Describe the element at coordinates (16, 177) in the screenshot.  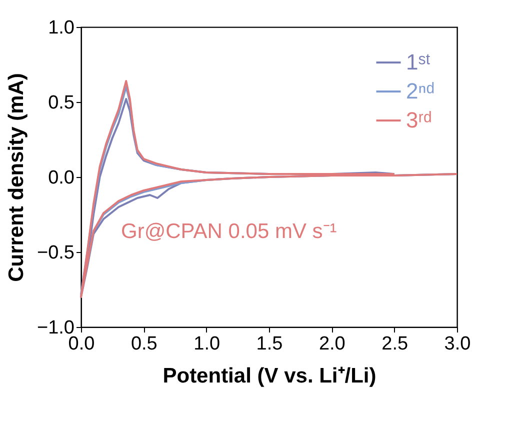
I see `y-axis-title: Current density (mA)` at that location.